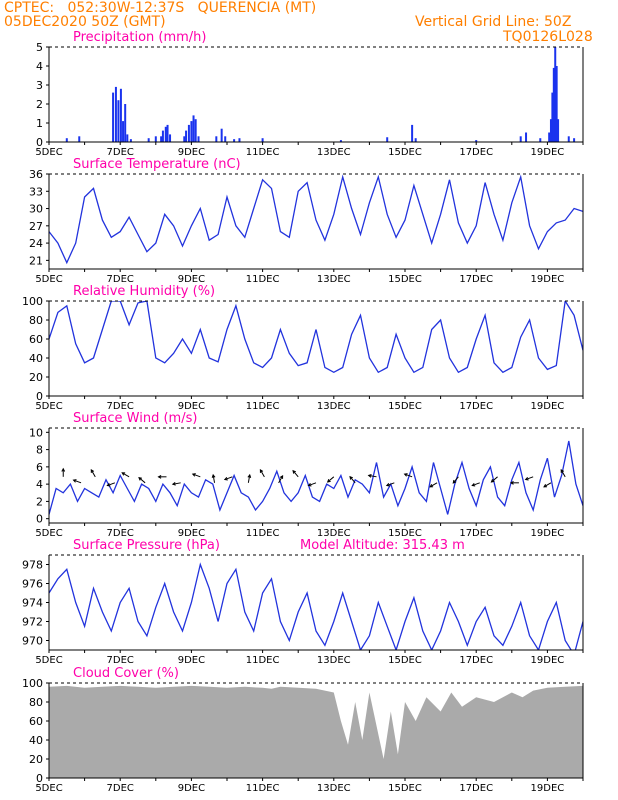  I want to click on rh-ytick-label: 100, so click(32, 301).